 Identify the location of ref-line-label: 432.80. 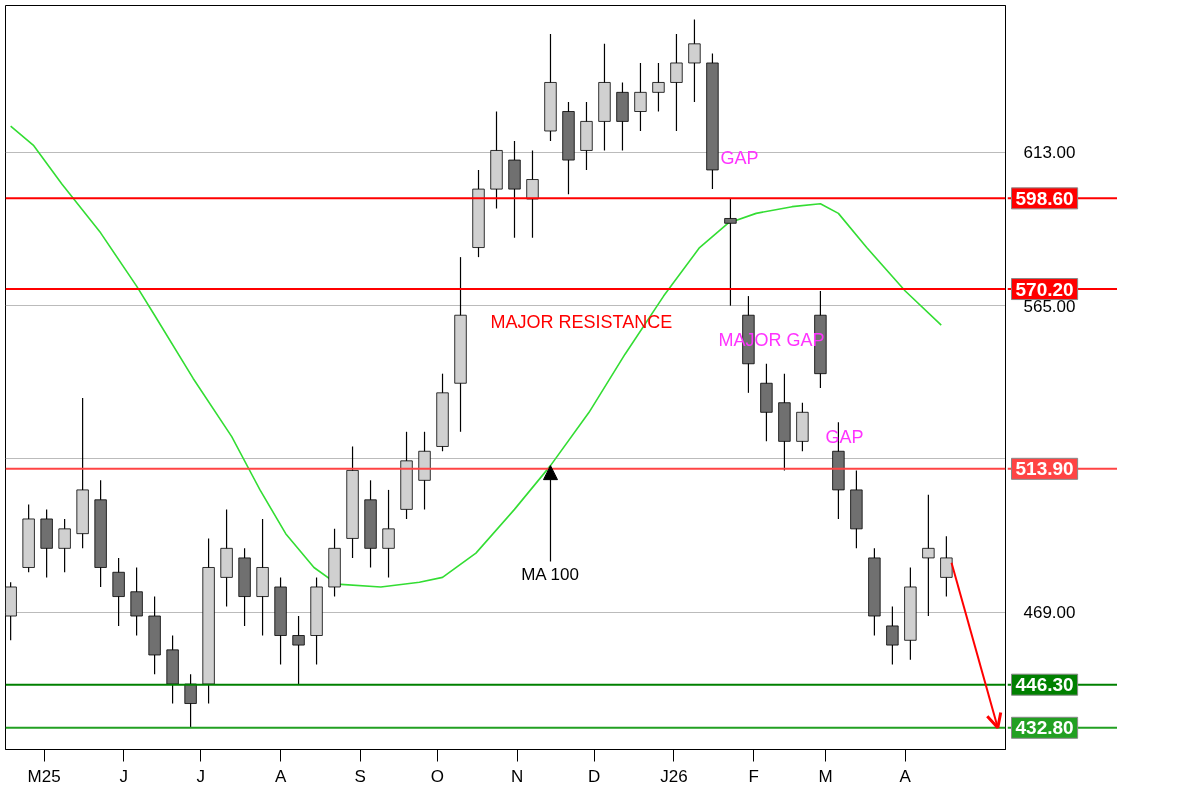
(1044, 728).